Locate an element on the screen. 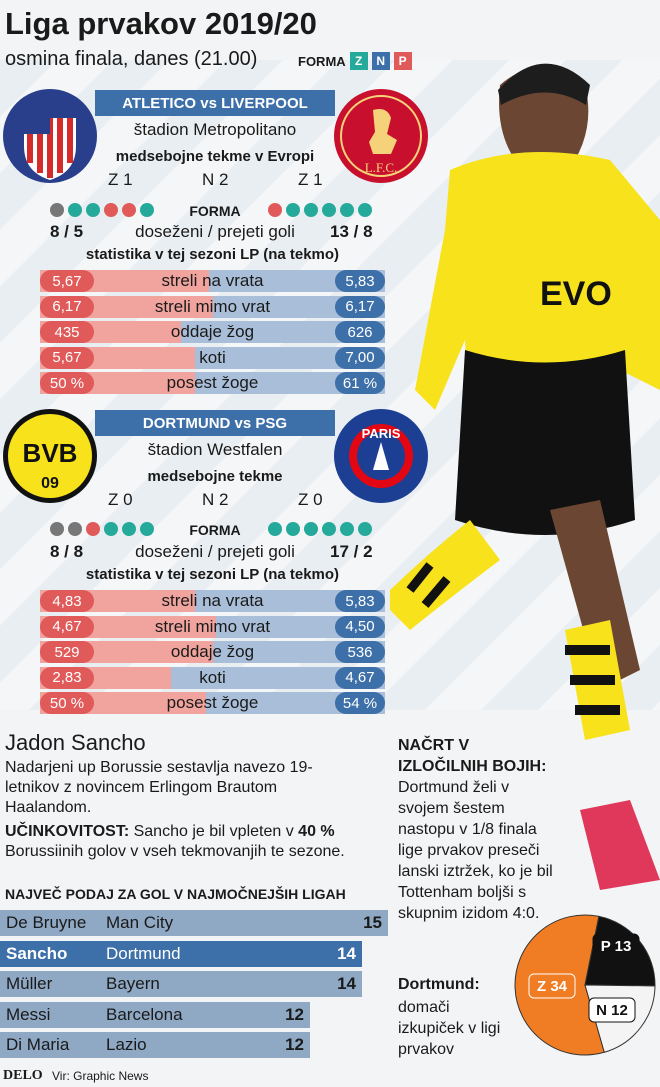  dortmund-crest-icon: BVB 09 is located at coordinates (50, 456).